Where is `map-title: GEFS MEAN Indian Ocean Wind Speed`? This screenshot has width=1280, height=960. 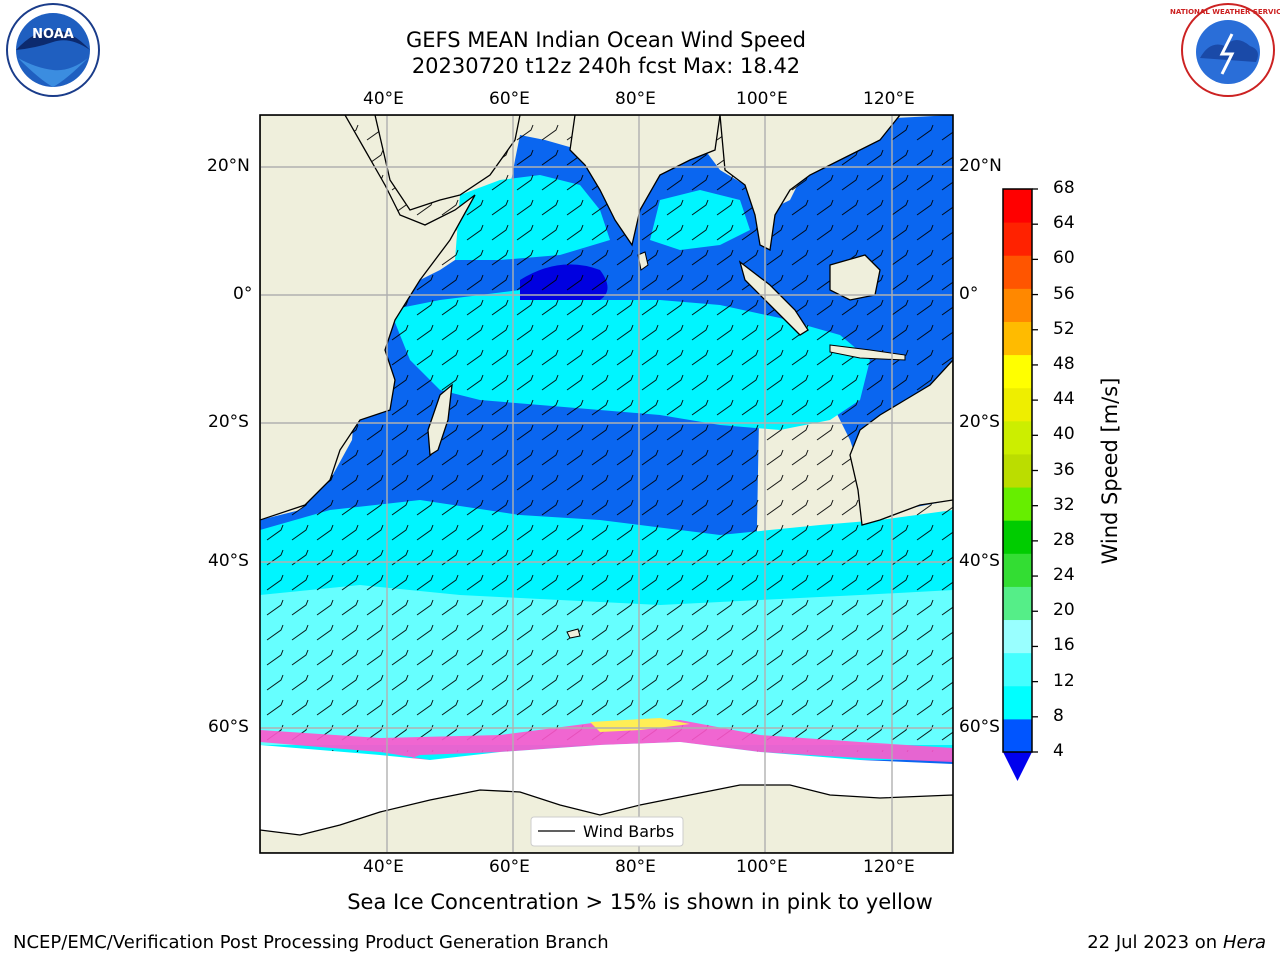 map-title: GEFS MEAN Indian Ocean Wind Speed is located at coordinates (606, 40).